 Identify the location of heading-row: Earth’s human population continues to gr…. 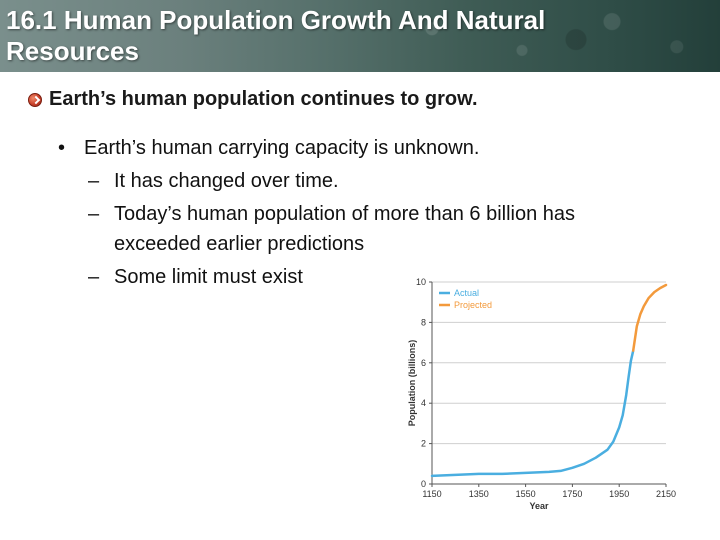
(253, 99).